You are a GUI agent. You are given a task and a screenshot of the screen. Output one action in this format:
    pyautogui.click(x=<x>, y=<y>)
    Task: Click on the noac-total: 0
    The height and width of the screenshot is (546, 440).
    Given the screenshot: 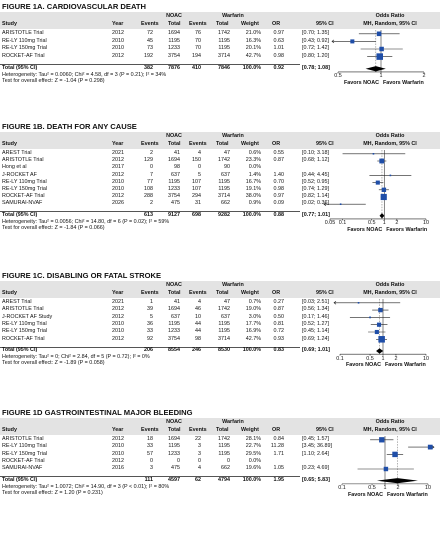 What is the action you would take?
    pyautogui.click(x=178, y=460)
    